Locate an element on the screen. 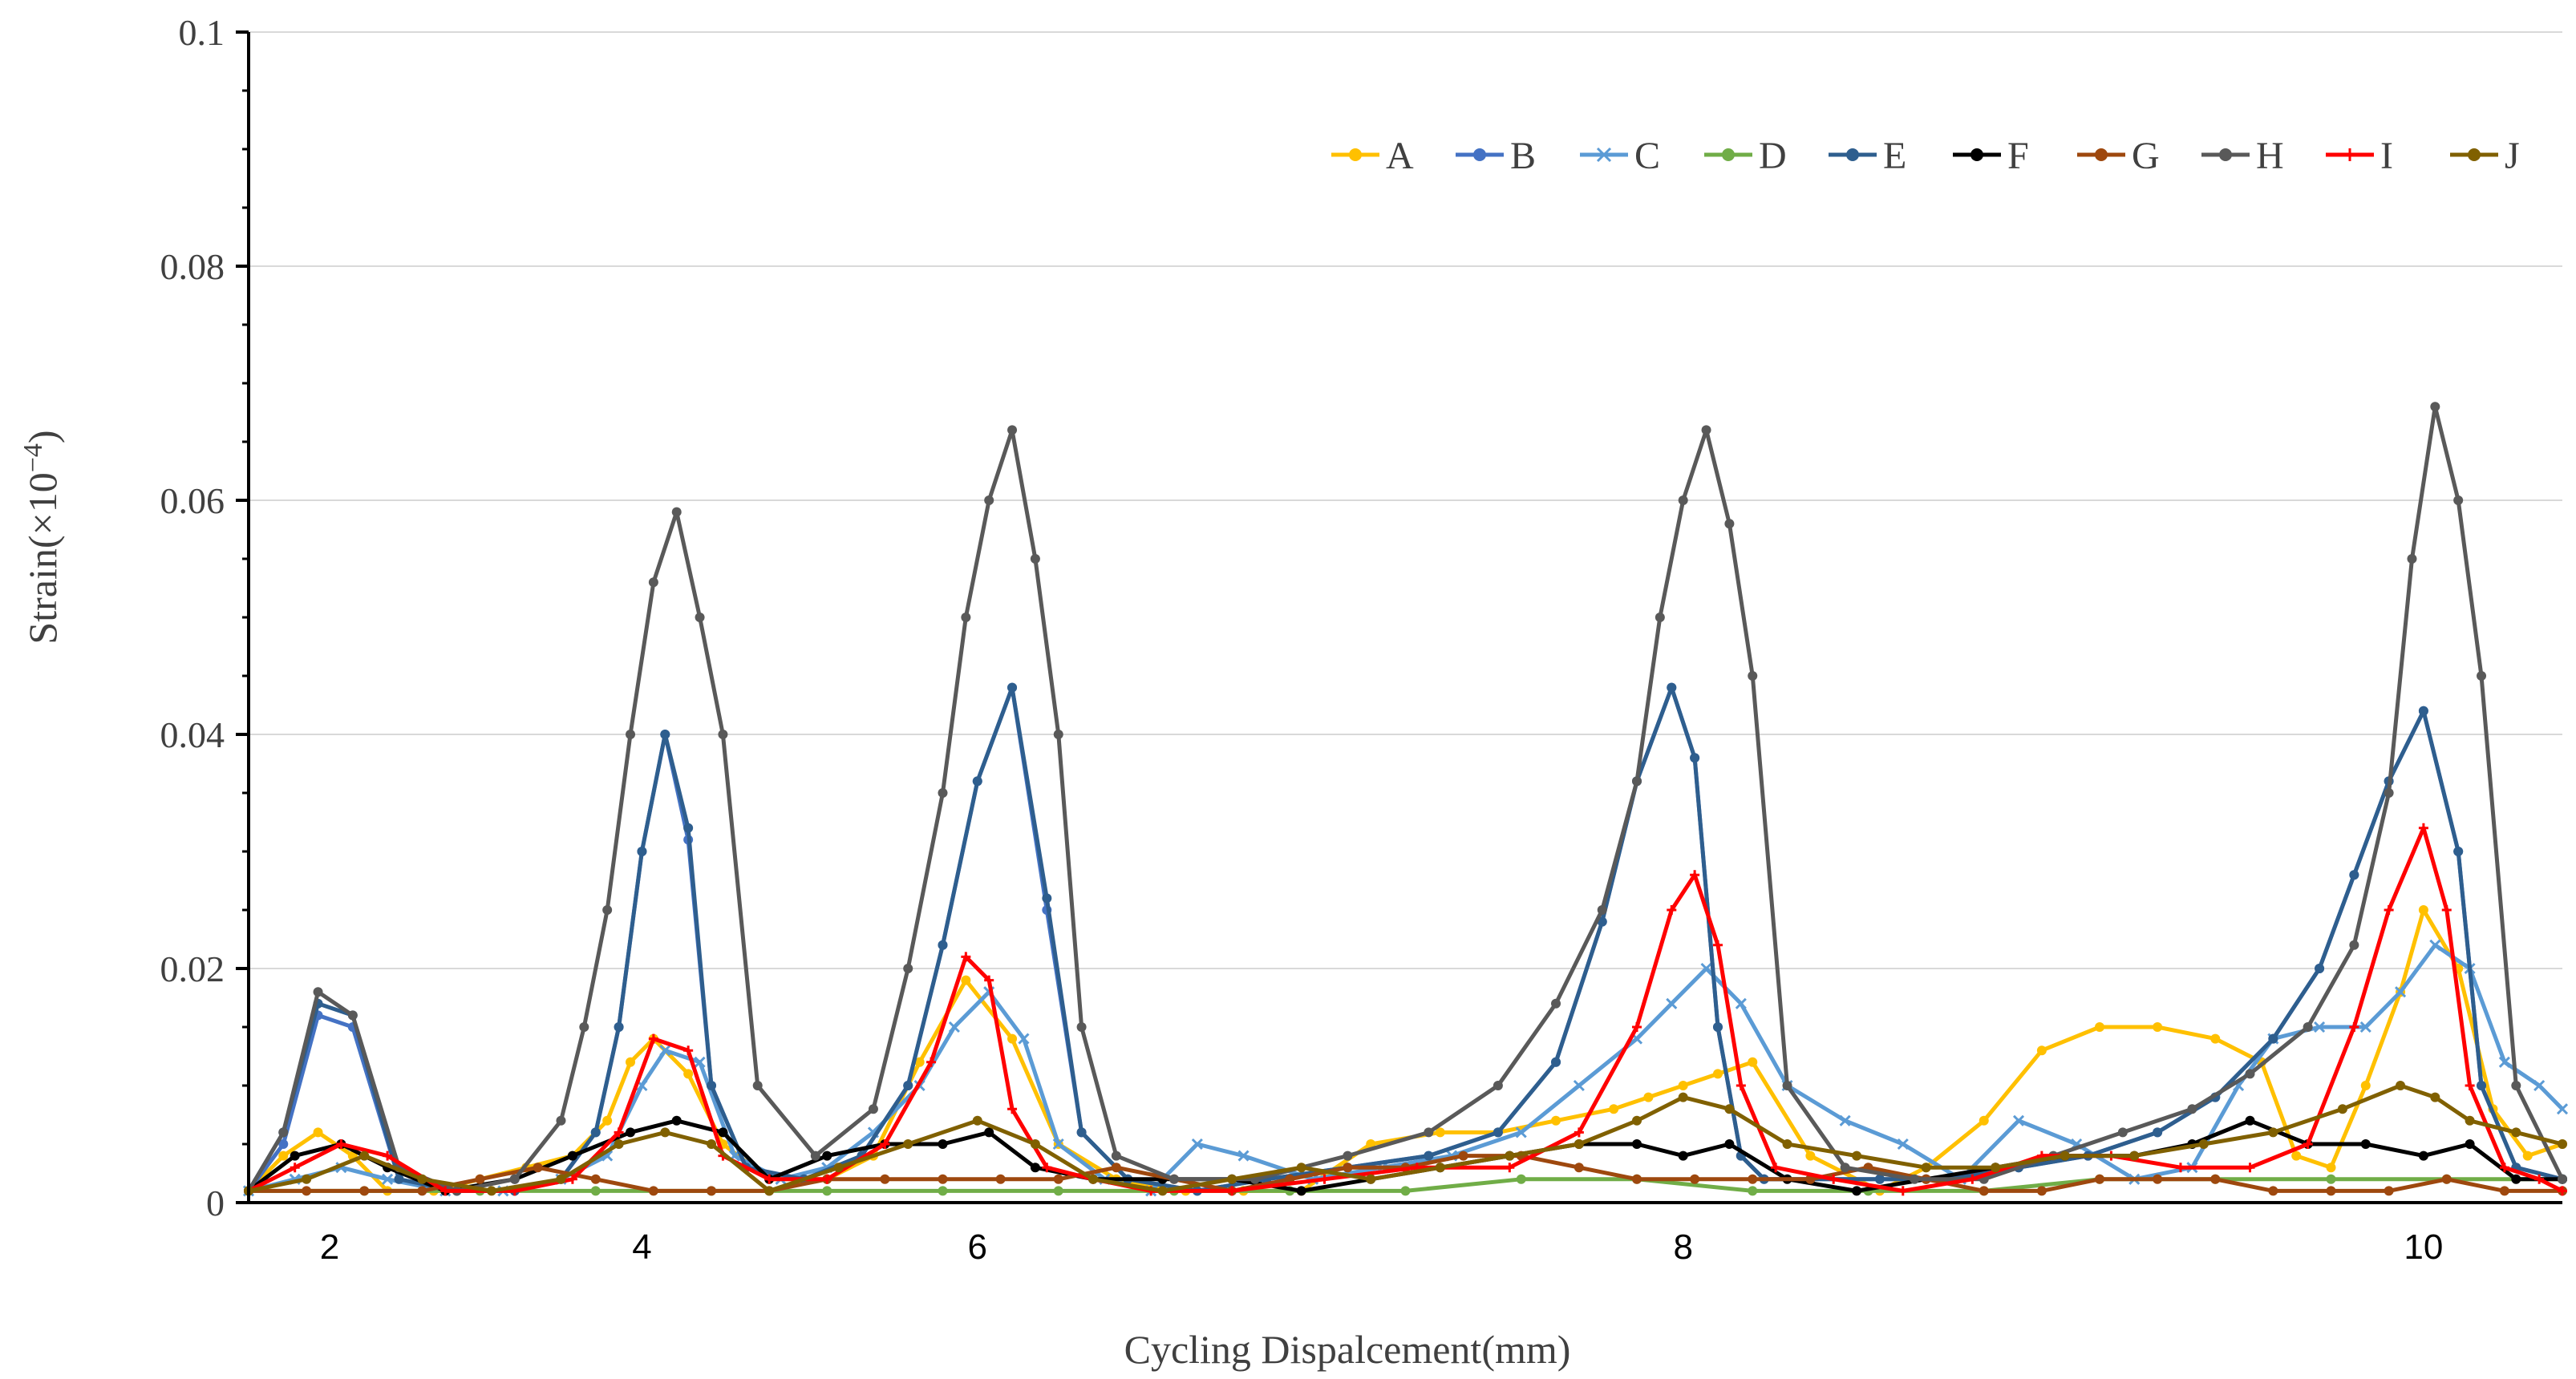 The height and width of the screenshot is (1379, 2576). legend-label: H is located at coordinates (2270, 156).